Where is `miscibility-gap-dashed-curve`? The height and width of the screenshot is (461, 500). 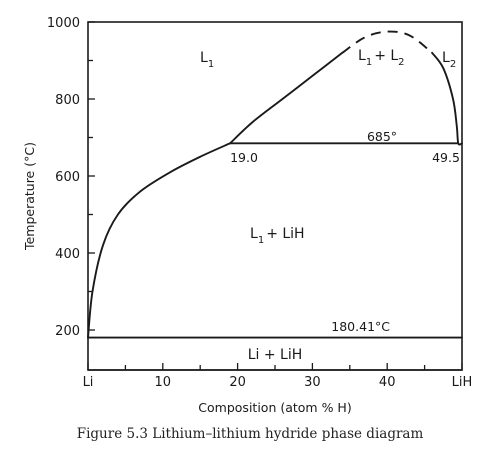
miscibility-gap-dashed-curve is located at coordinates (387, 42).